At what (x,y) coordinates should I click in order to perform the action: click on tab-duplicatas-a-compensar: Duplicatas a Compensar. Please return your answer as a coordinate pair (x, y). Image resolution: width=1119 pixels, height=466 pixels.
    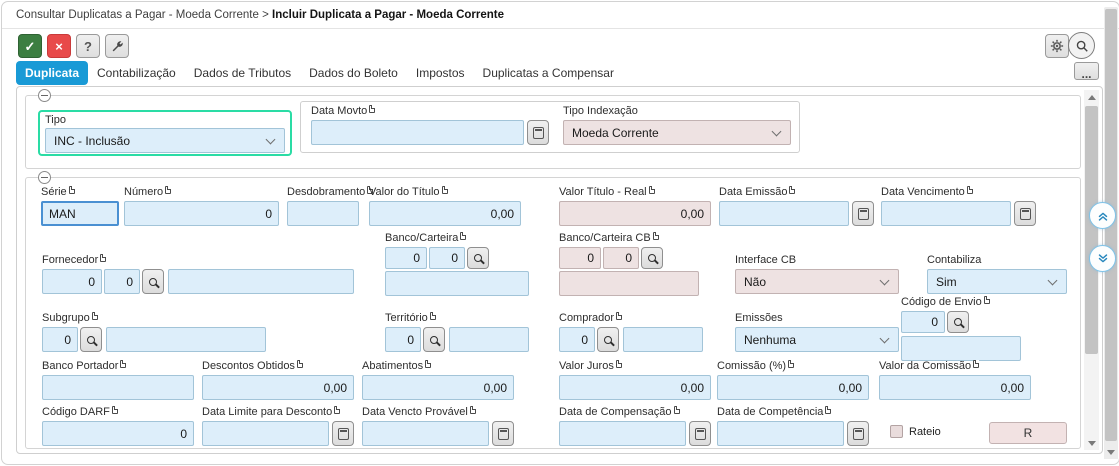
    Looking at the image, I should click on (548, 73).